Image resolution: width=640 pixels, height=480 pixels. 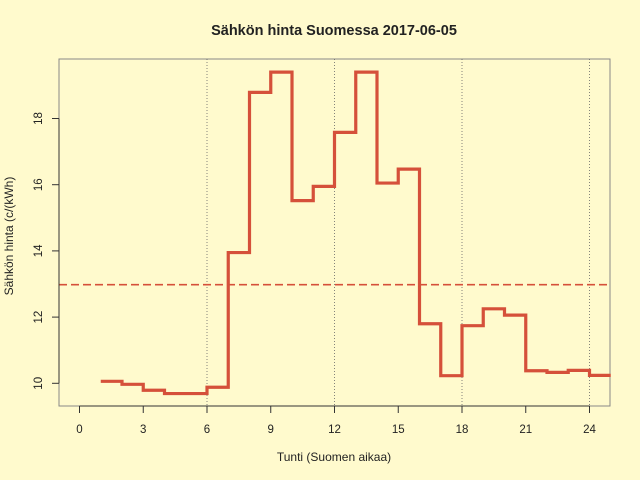 I want to click on x-tick-label: 18, so click(x=462, y=430).